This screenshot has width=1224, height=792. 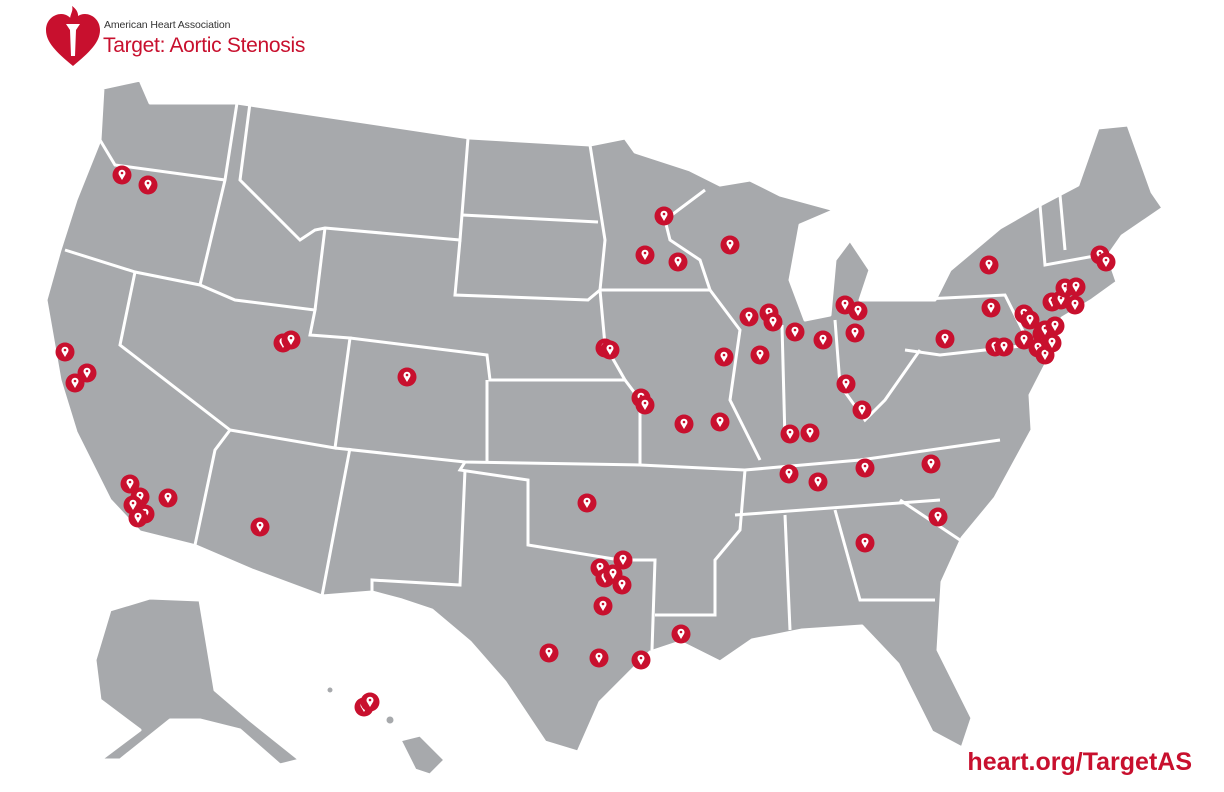 I want to click on heart-torch-icon, so click(x=73, y=36).